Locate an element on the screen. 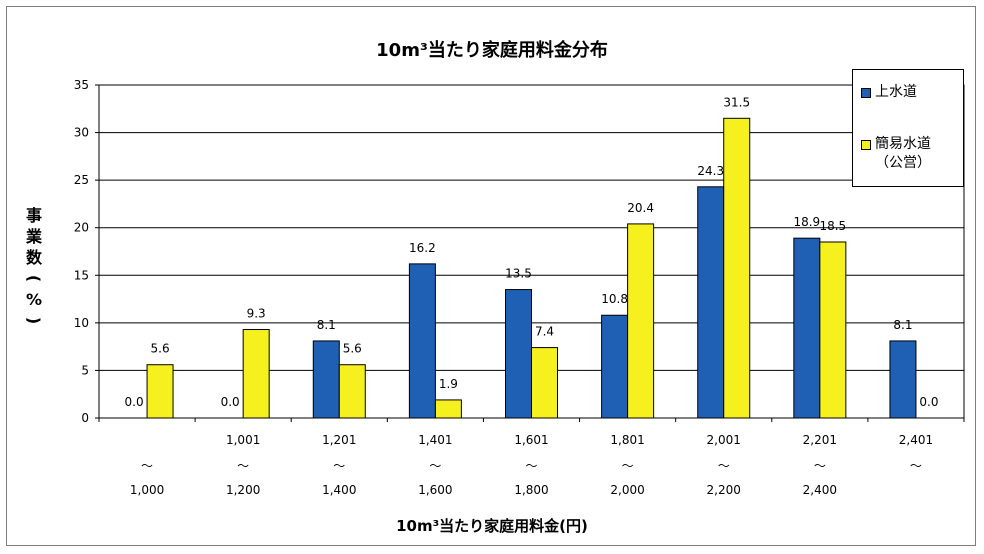 Image resolution: width=984 pixels, height=554 pixels. x-tick-label-from: 1,201 is located at coordinates (339, 440).